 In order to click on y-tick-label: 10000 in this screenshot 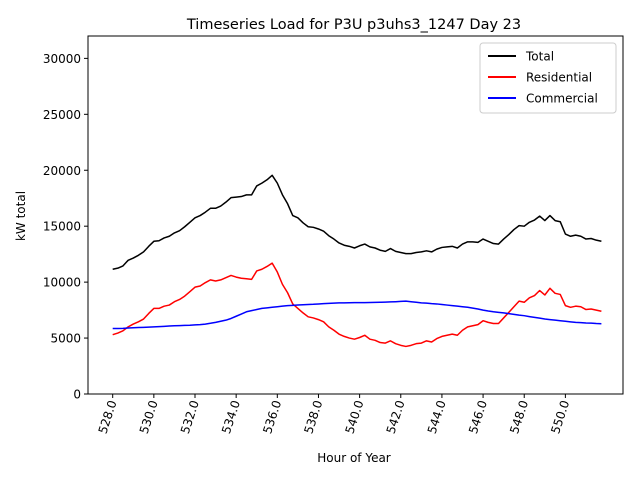, I will do `click(62, 283)`.